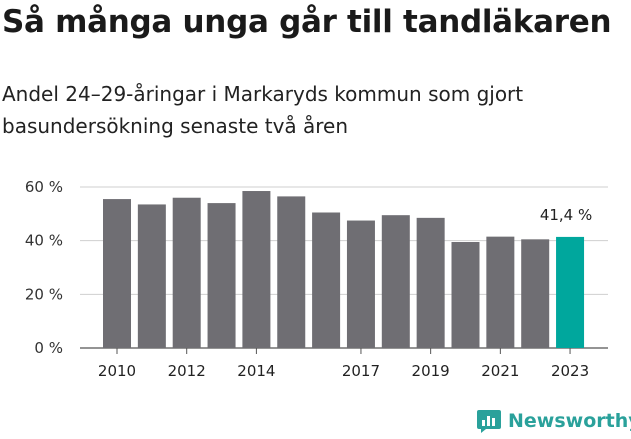 Image resolution: width=631 pixels, height=439 pixels. I want to click on newsworthy-logo: Newsworthy, so click(553, 421).